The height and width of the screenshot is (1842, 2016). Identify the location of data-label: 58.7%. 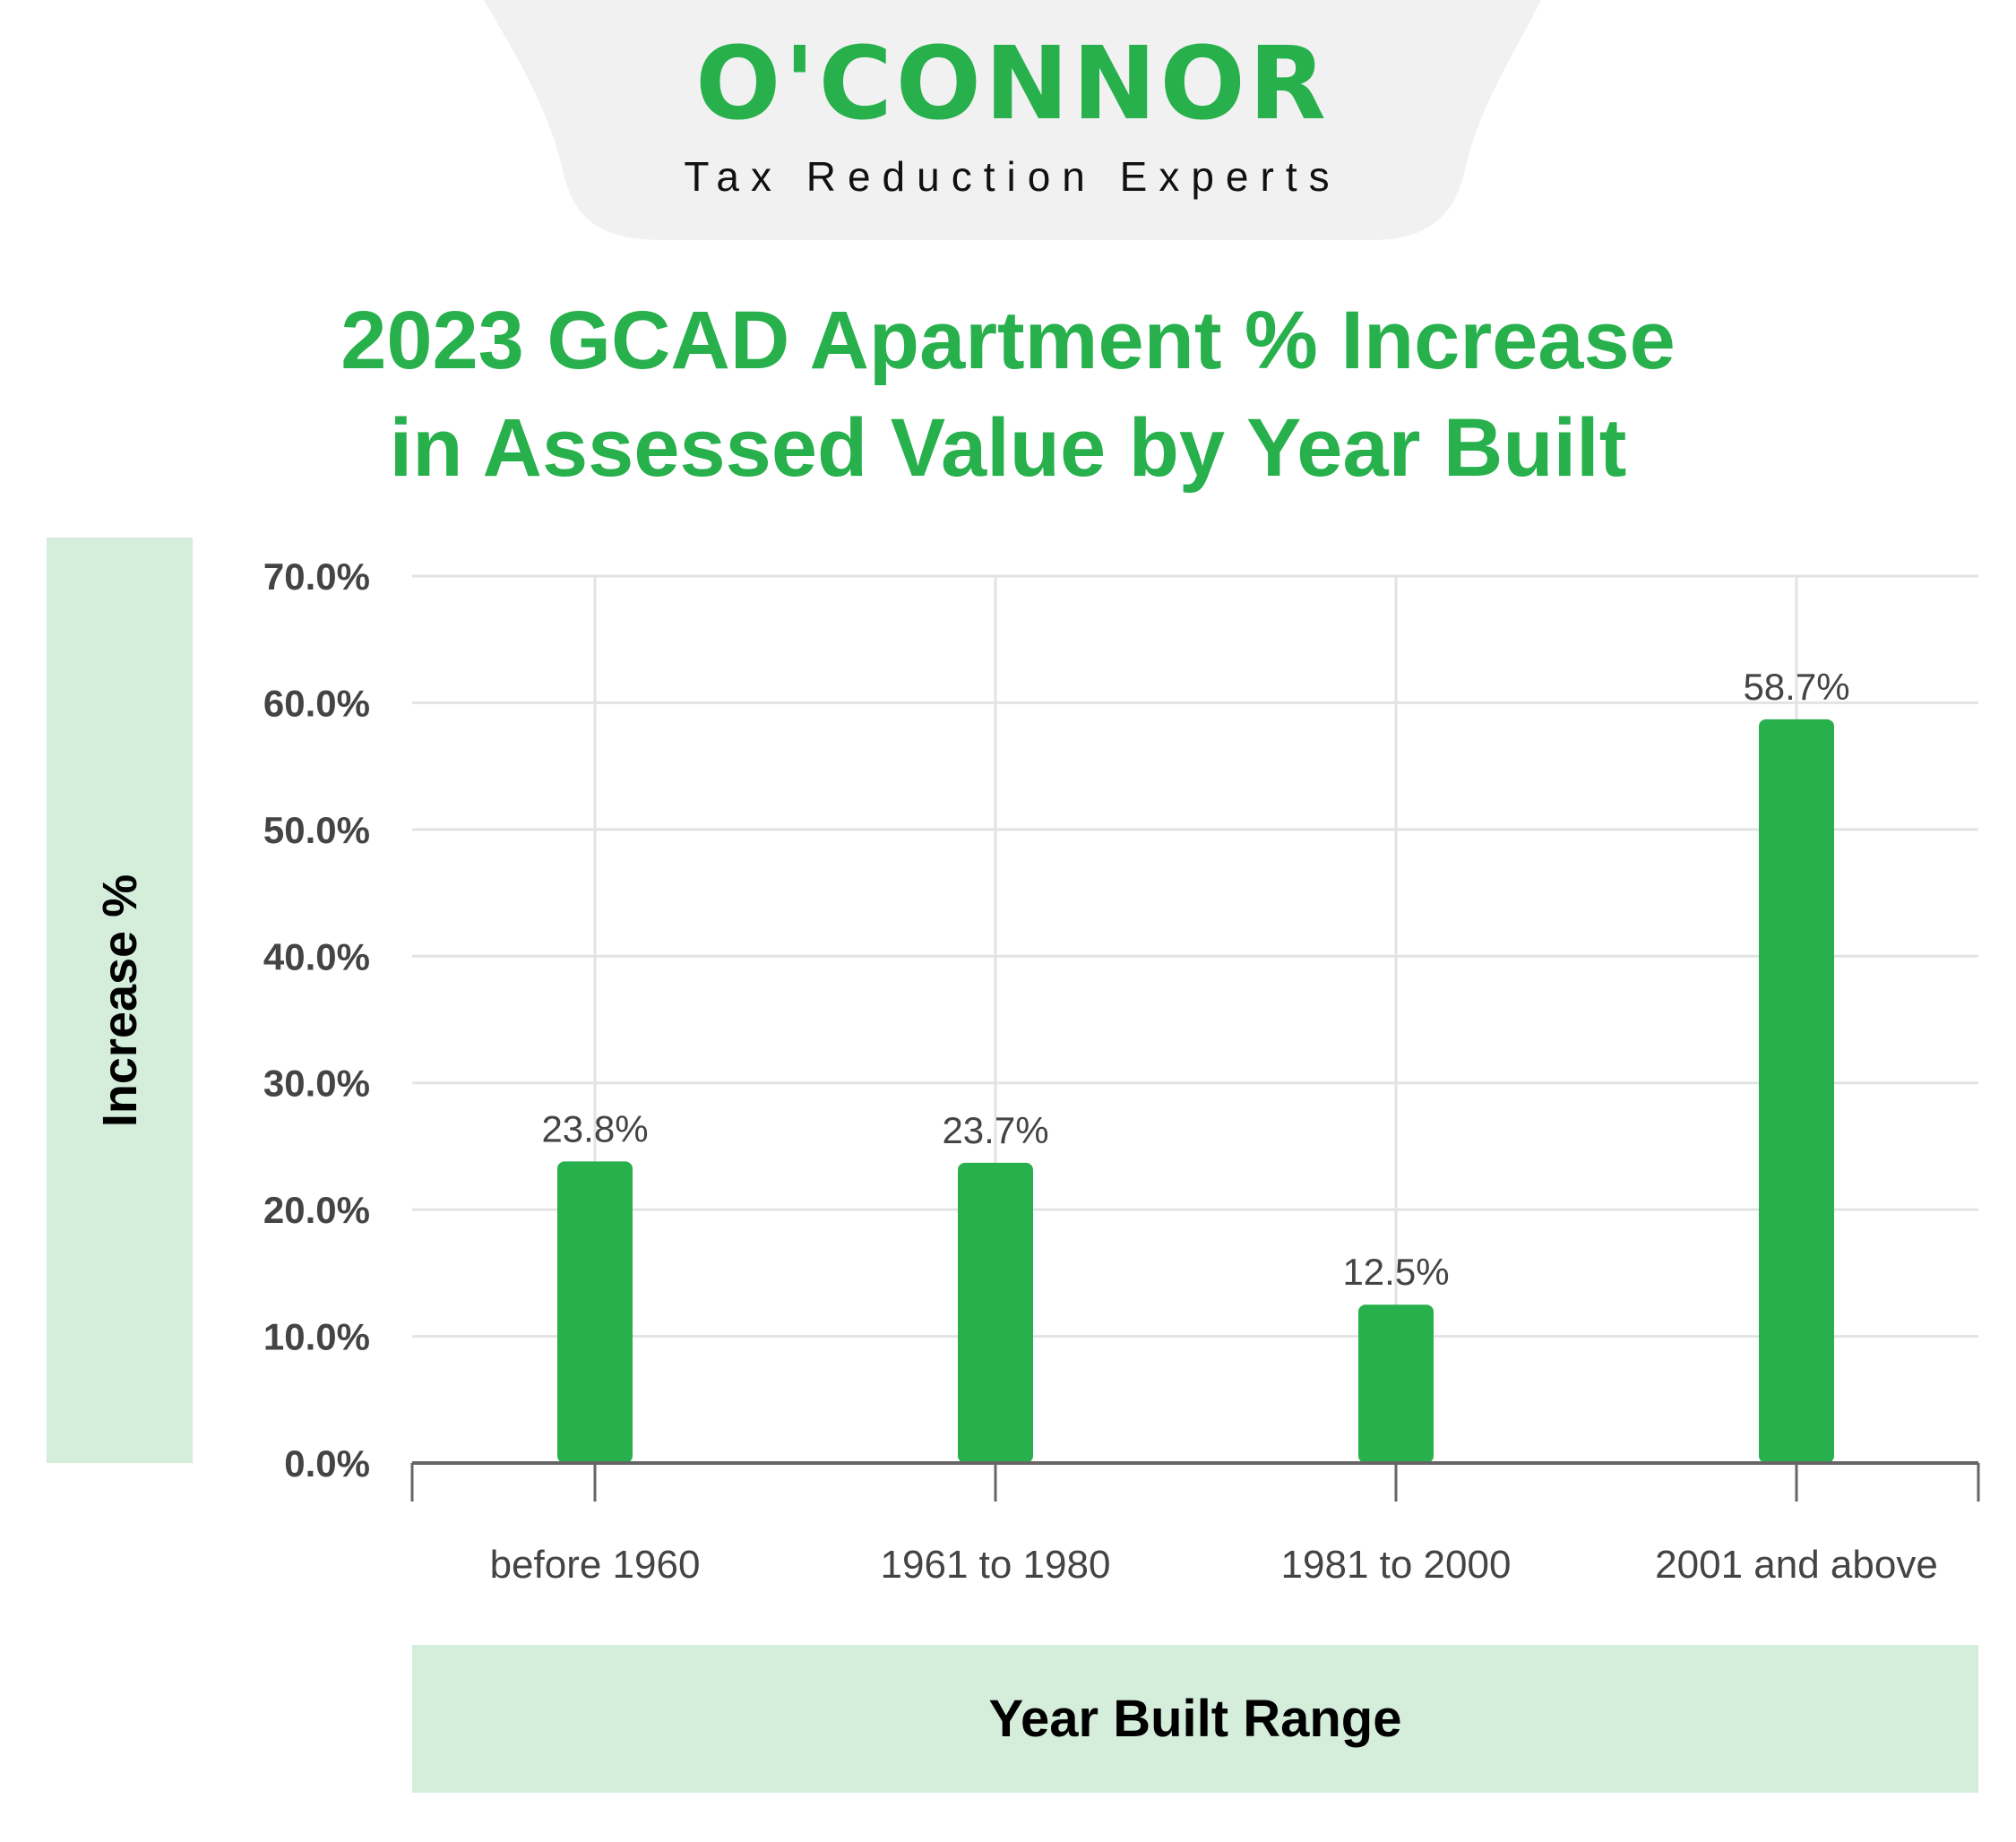
(1796, 687).